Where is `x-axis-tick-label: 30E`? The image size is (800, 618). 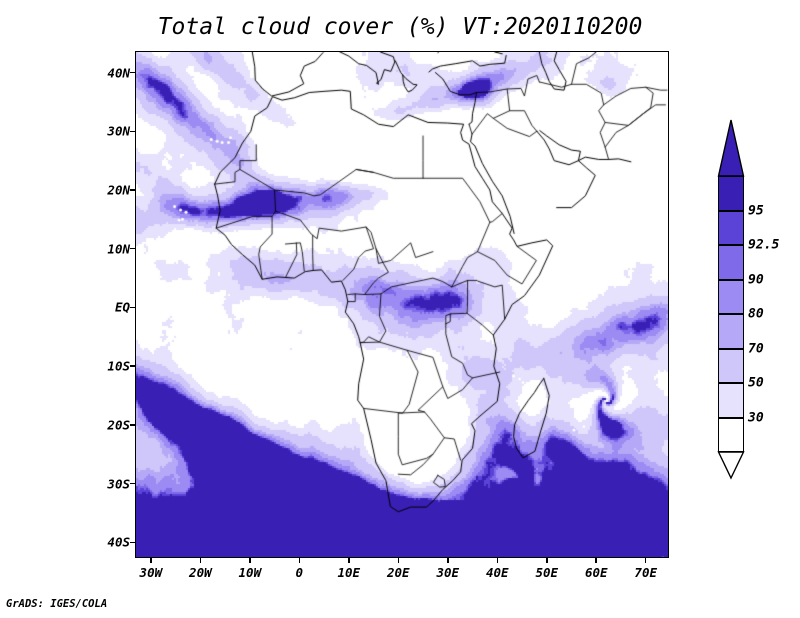
x-axis-tick-label: 30E is located at coordinates (448, 572).